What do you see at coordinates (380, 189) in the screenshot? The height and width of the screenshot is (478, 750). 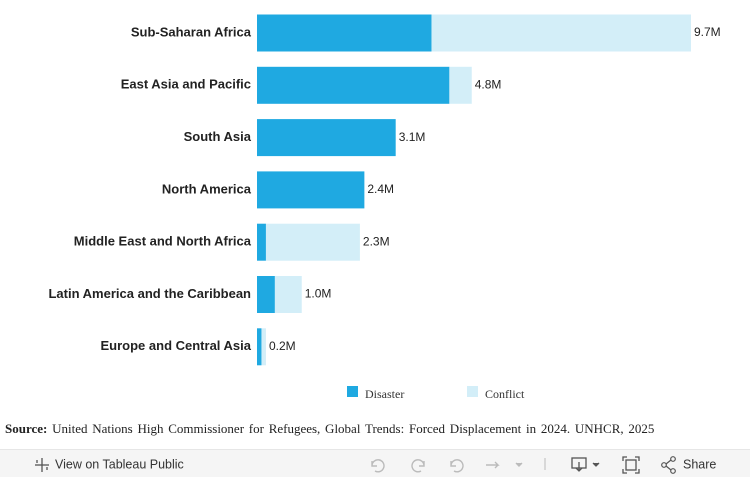 I see `total-label: 2.4M` at bounding box center [380, 189].